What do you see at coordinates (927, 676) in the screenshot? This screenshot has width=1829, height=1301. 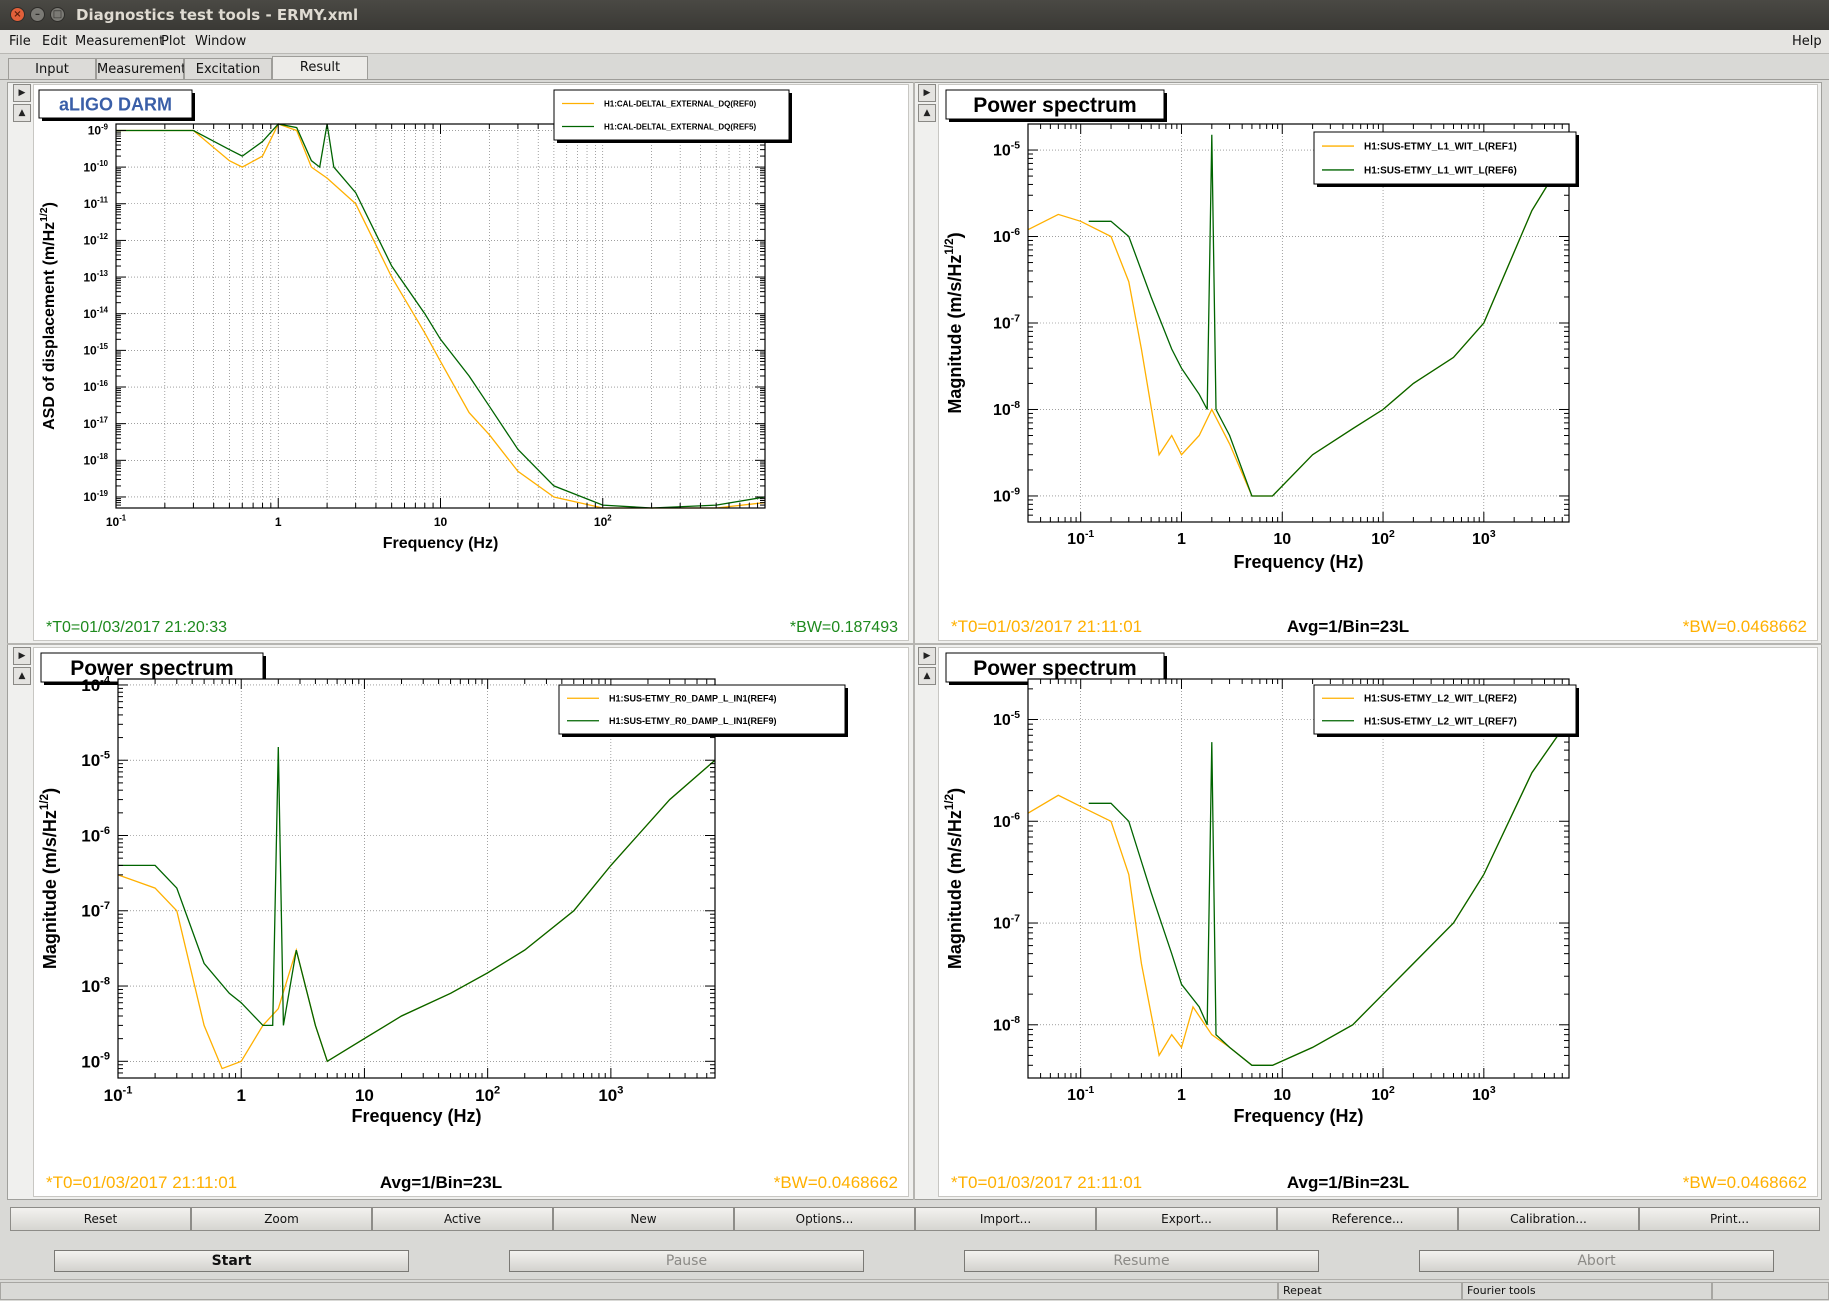 I see `panel-4-collapse-arrow-icon: ▲` at bounding box center [927, 676].